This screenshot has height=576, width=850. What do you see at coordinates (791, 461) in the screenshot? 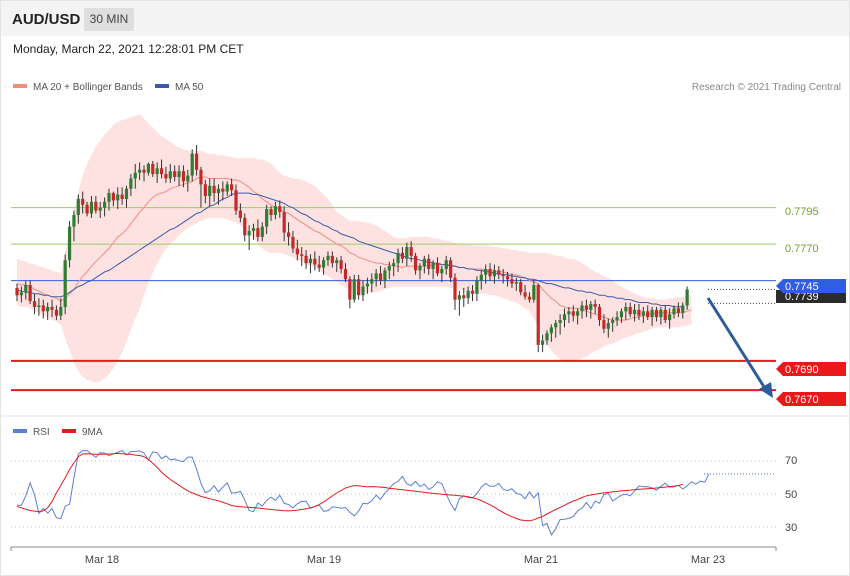
I see `rsi-tick-70: 70` at bounding box center [791, 461].